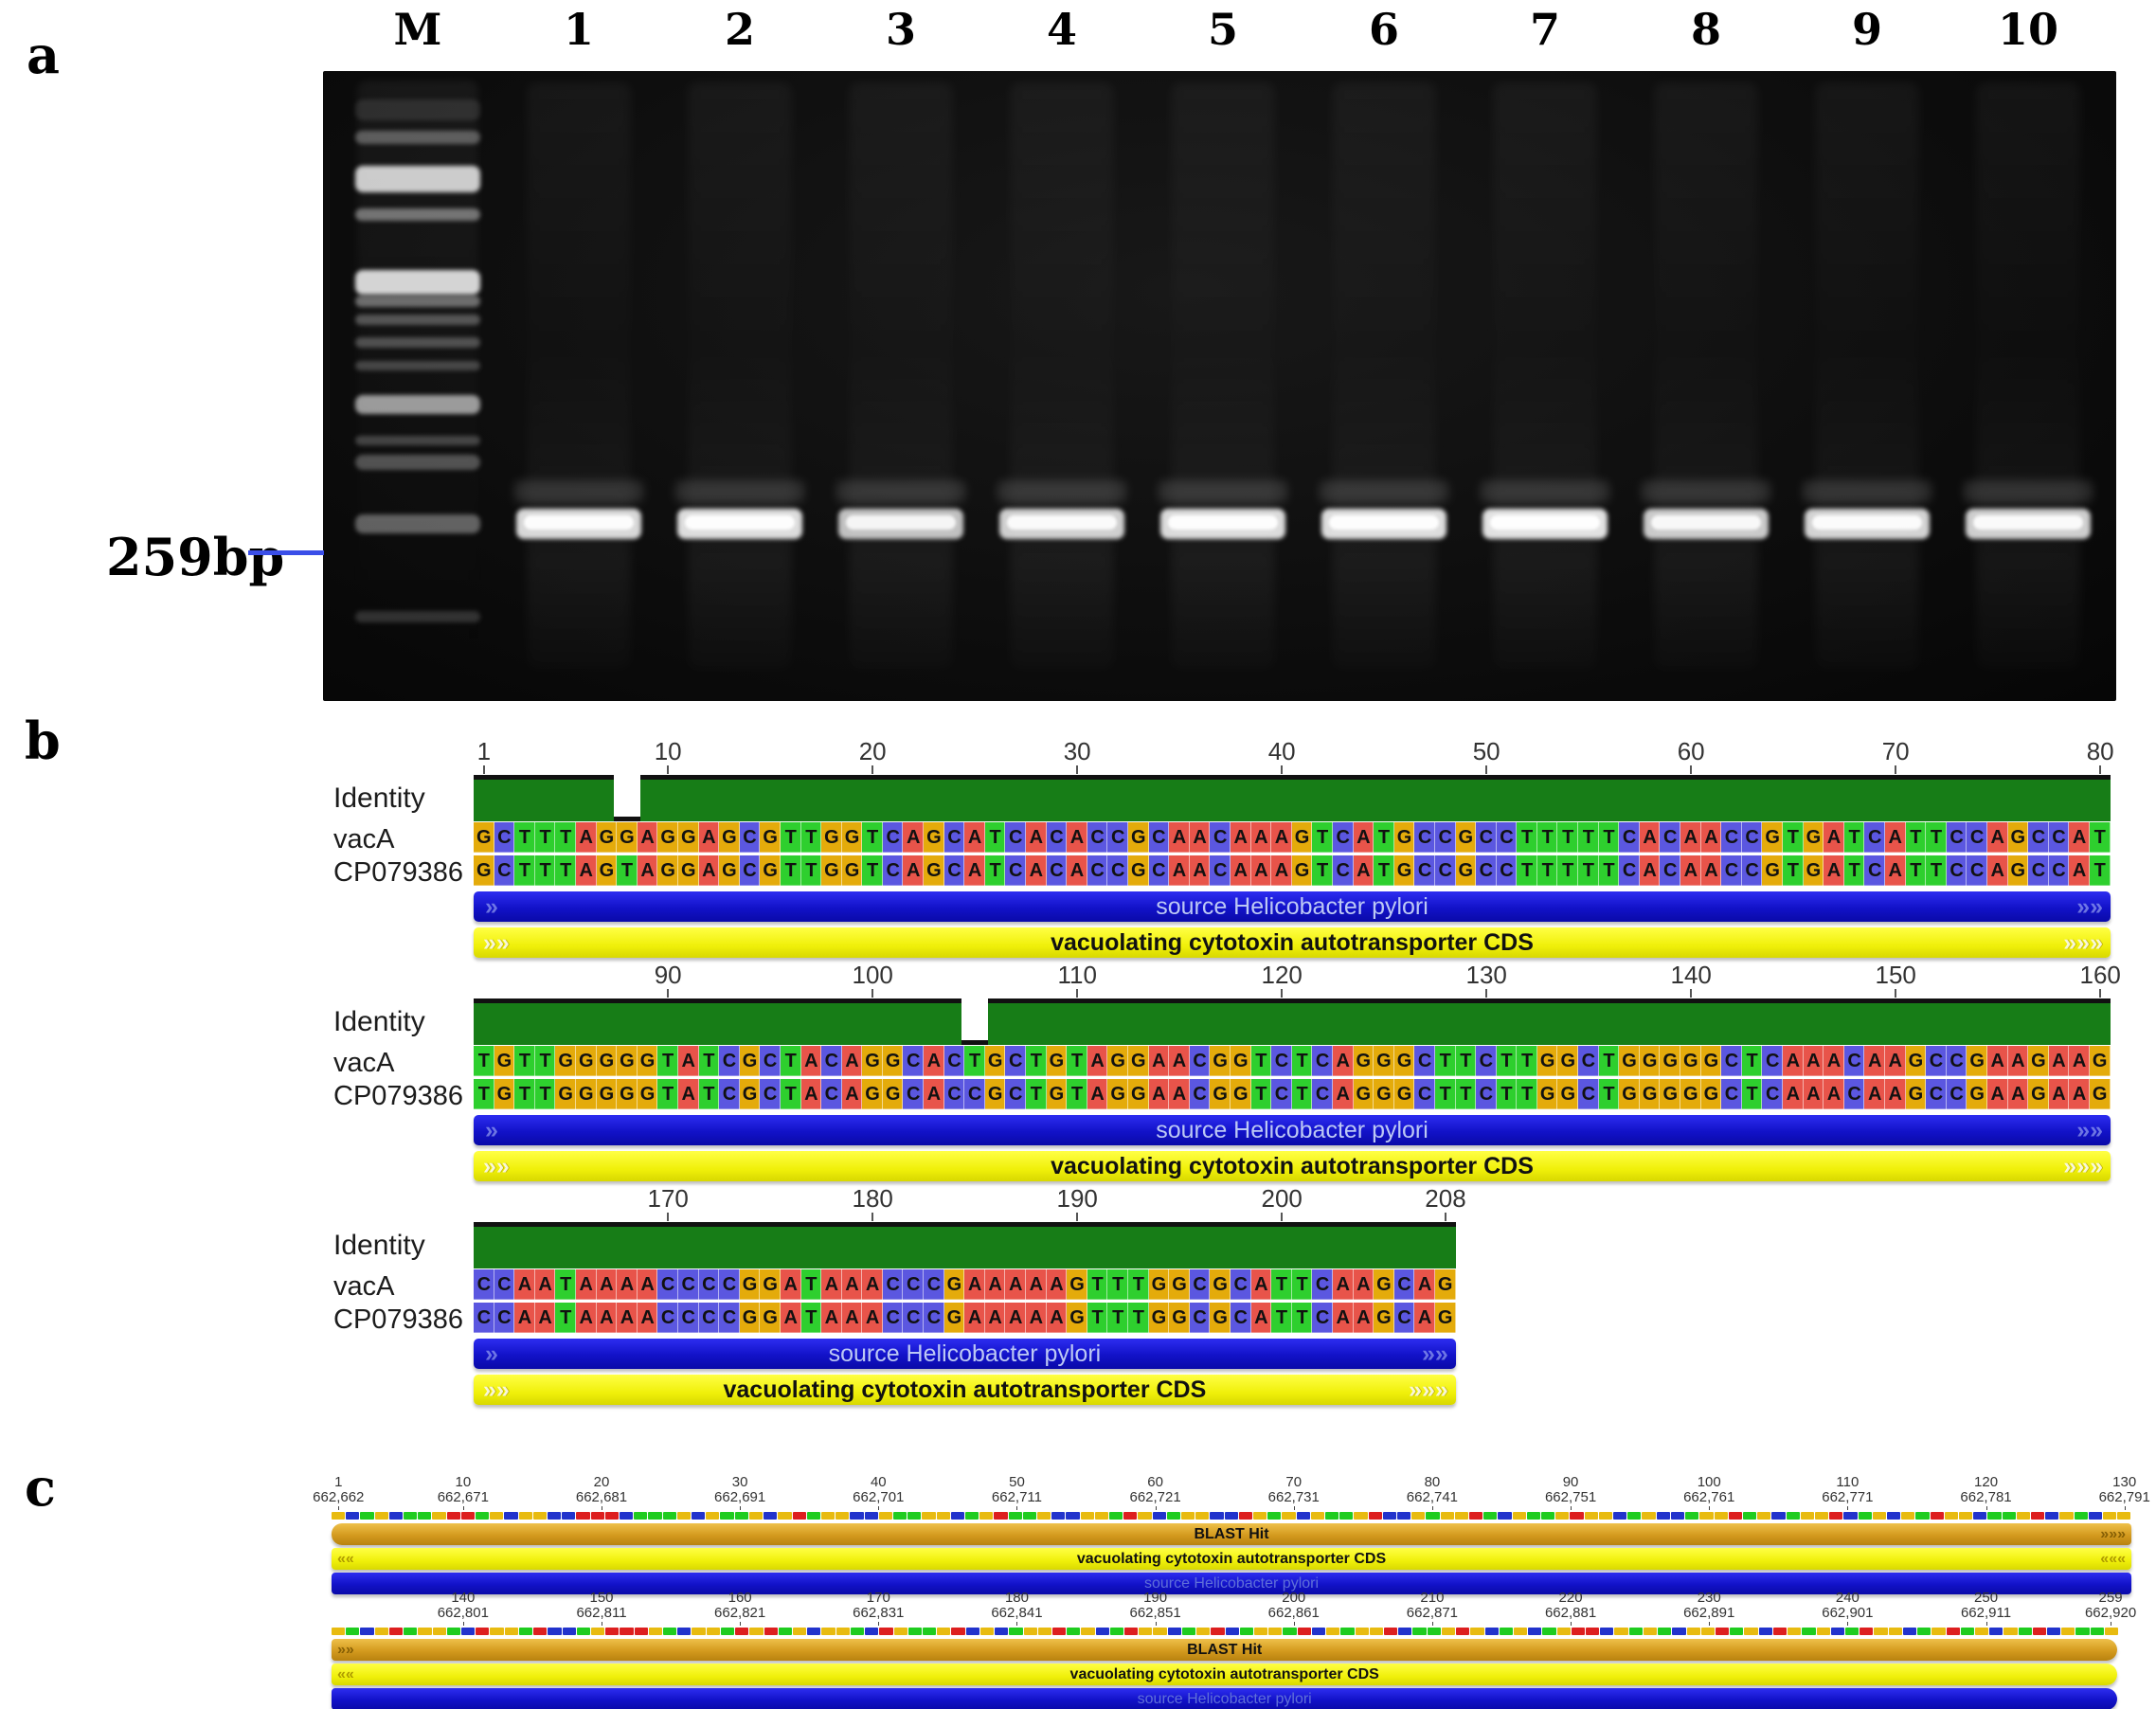 The width and height of the screenshot is (2156, 1709). Describe the element at coordinates (364, 1287) in the screenshot. I see `sequence-name-label: vacA` at that location.